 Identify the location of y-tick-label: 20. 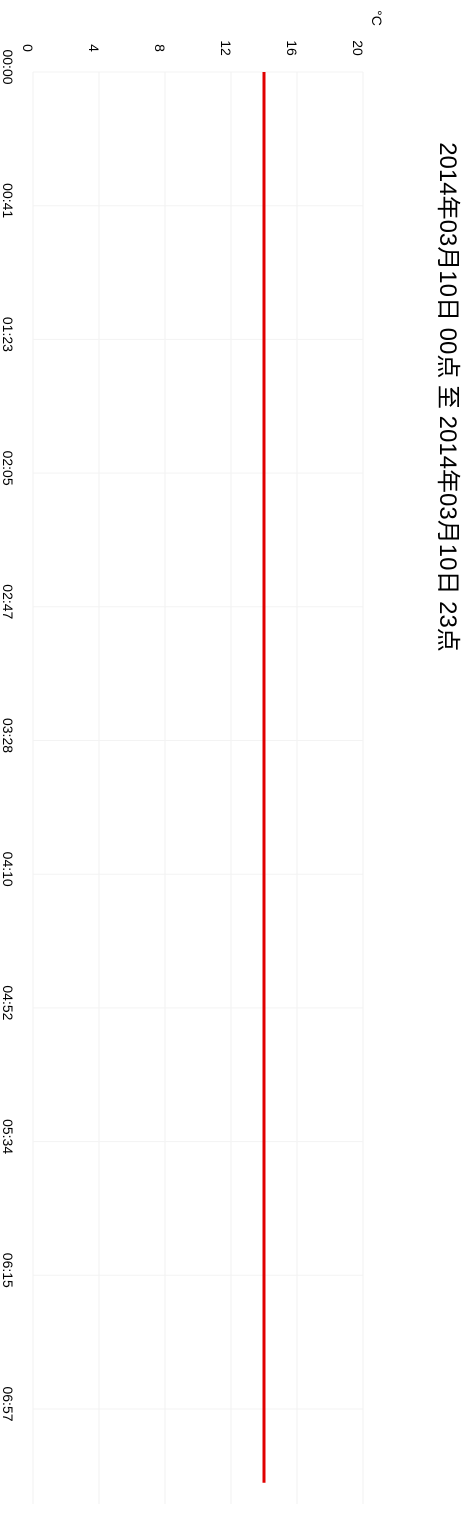
(358, 48).